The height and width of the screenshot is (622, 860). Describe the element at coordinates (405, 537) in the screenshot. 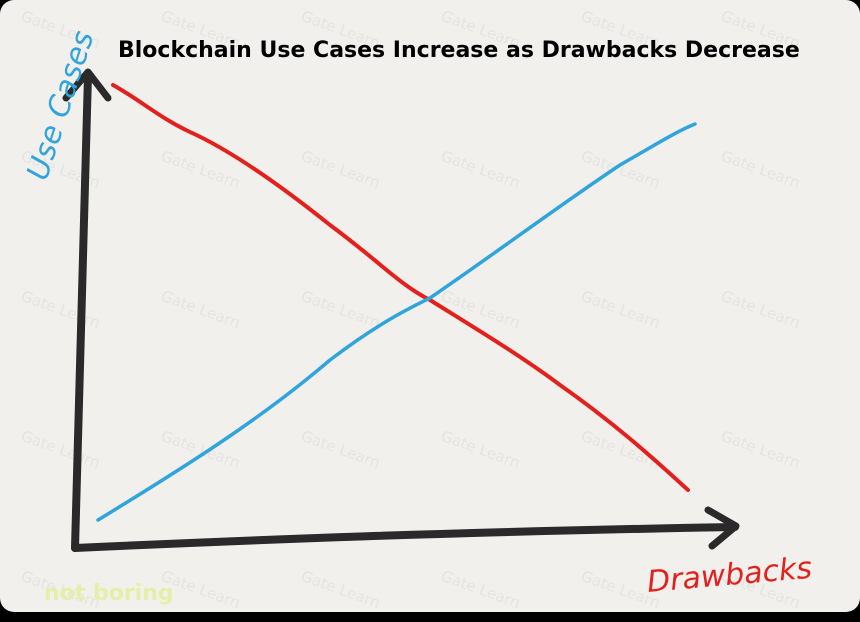

I see `x-axis` at that location.